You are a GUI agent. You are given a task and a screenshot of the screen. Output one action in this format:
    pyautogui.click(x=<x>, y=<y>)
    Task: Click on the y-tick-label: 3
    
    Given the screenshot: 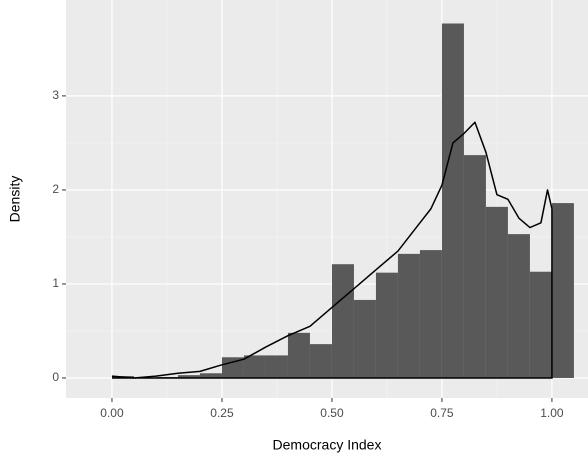 What is the action you would take?
    pyautogui.click(x=55, y=95)
    